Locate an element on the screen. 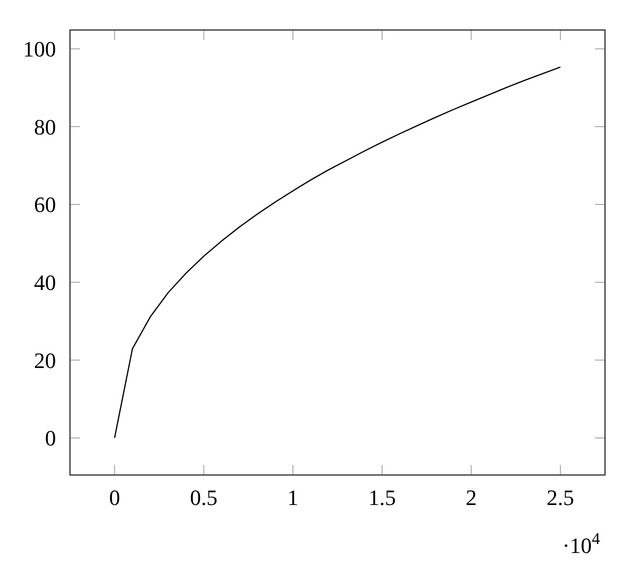 The height and width of the screenshot is (566, 640). y-tick-label: 40 is located at coordinates (45, 282).